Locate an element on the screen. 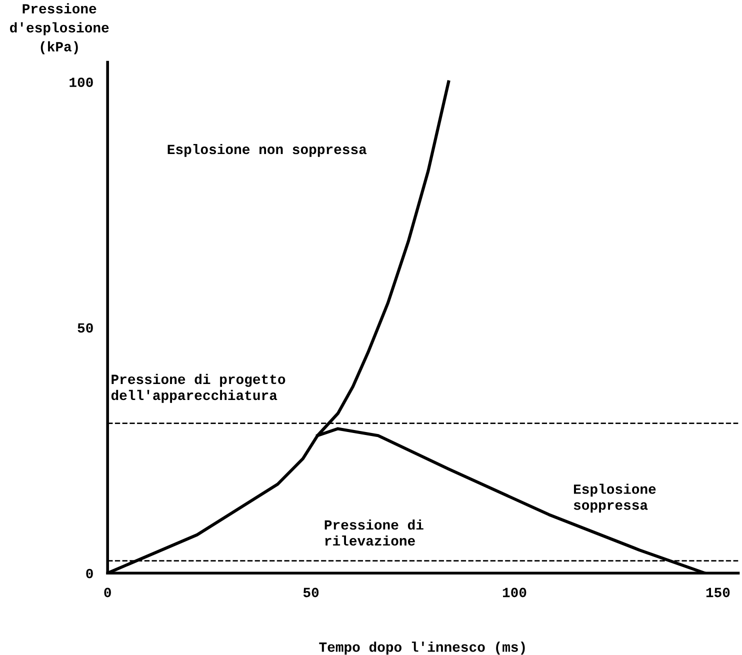 The image size is (742, 655). annotation: Pressione di rilevazione is located at coordinates (374, 532).